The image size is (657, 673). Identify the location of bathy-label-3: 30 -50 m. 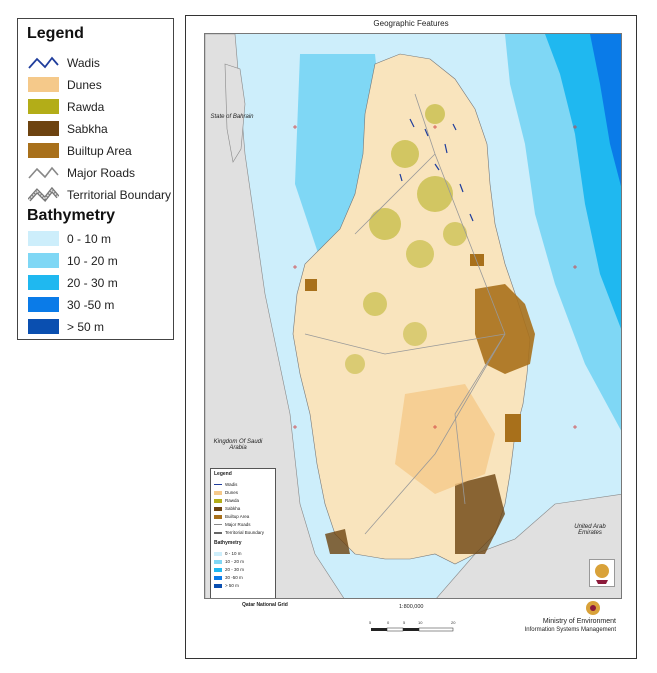
(91, 304).